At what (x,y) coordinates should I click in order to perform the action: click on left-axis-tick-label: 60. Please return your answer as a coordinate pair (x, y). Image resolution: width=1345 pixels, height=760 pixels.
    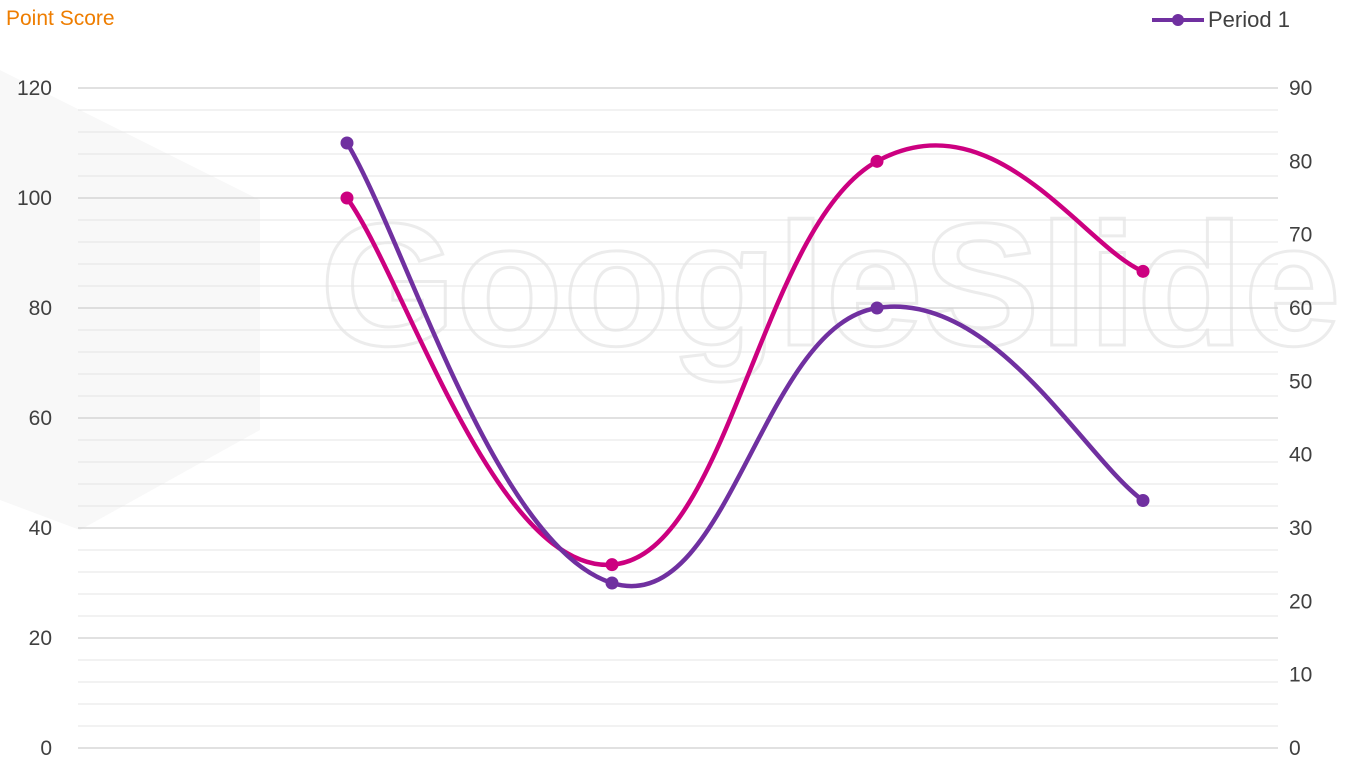
    Looking at the image, I should click on (40, 418).